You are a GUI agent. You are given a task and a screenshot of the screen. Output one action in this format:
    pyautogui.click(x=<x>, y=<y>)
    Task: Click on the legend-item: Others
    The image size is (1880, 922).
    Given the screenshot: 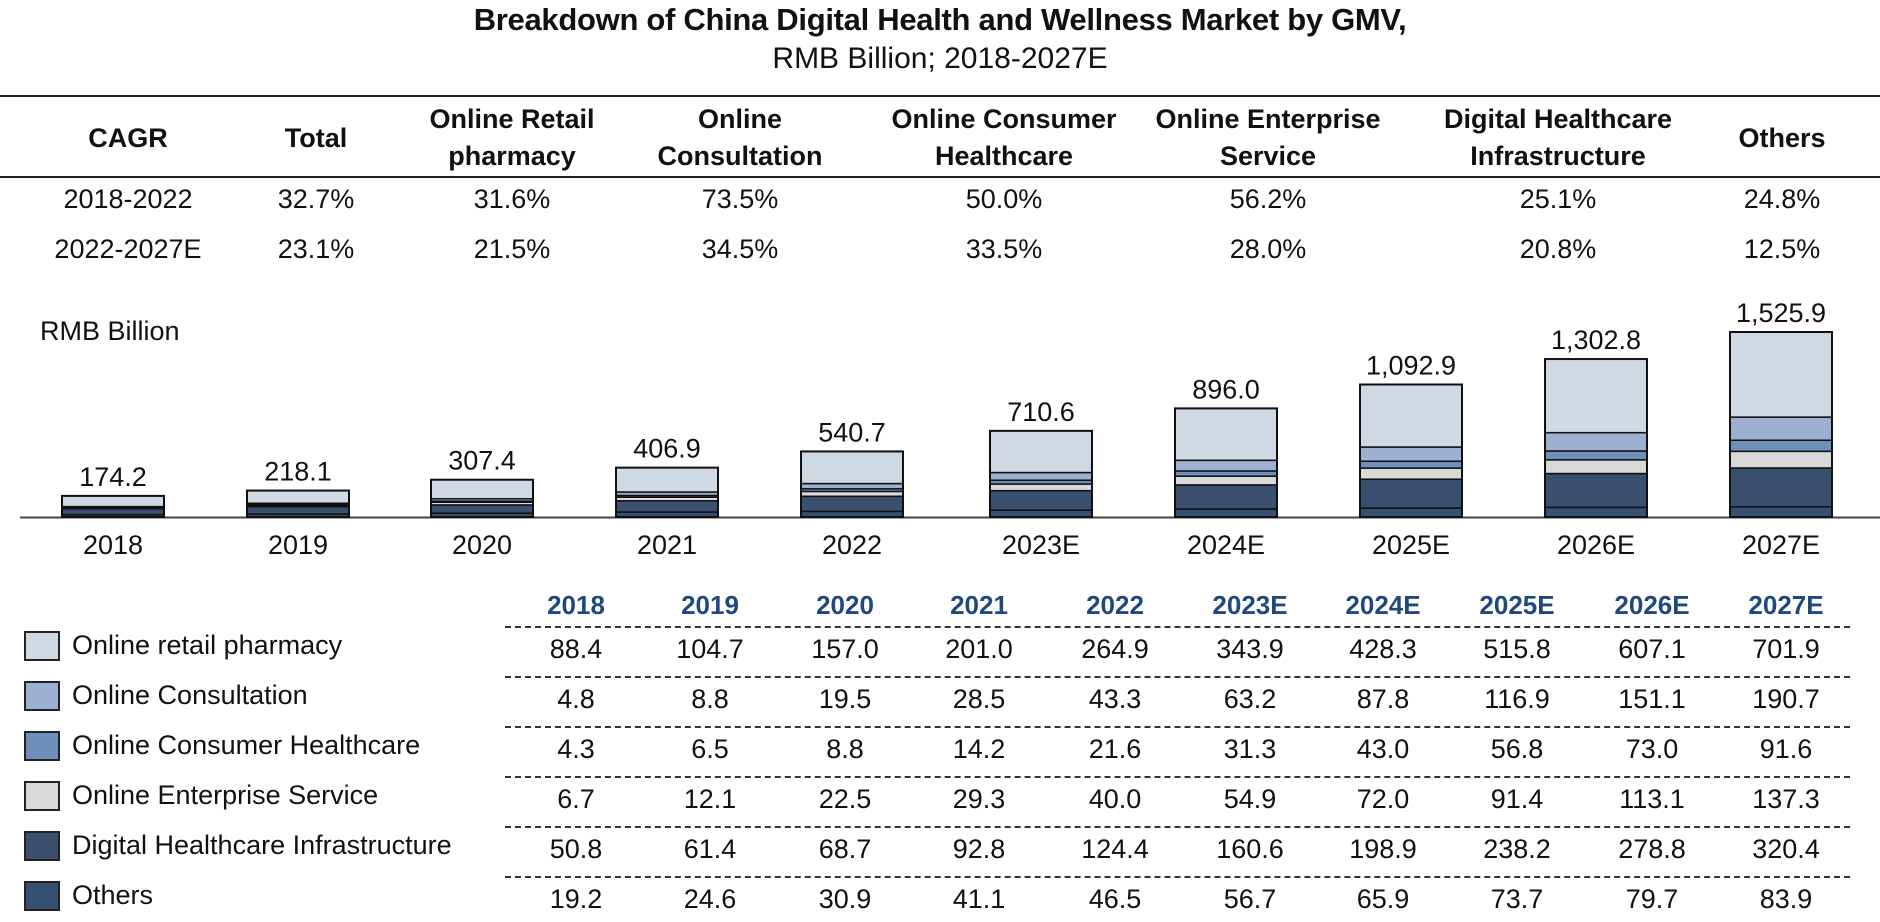 What is the action you would take?
    pyautogui.click(x=88, y=895)
    